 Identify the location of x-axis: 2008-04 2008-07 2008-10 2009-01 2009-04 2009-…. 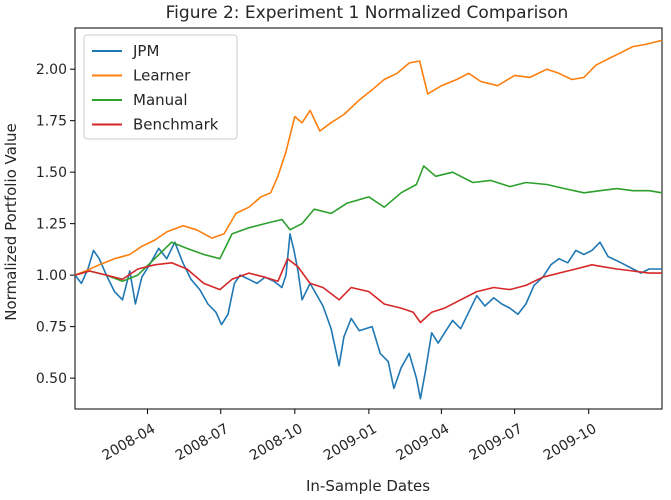
(350, 436).